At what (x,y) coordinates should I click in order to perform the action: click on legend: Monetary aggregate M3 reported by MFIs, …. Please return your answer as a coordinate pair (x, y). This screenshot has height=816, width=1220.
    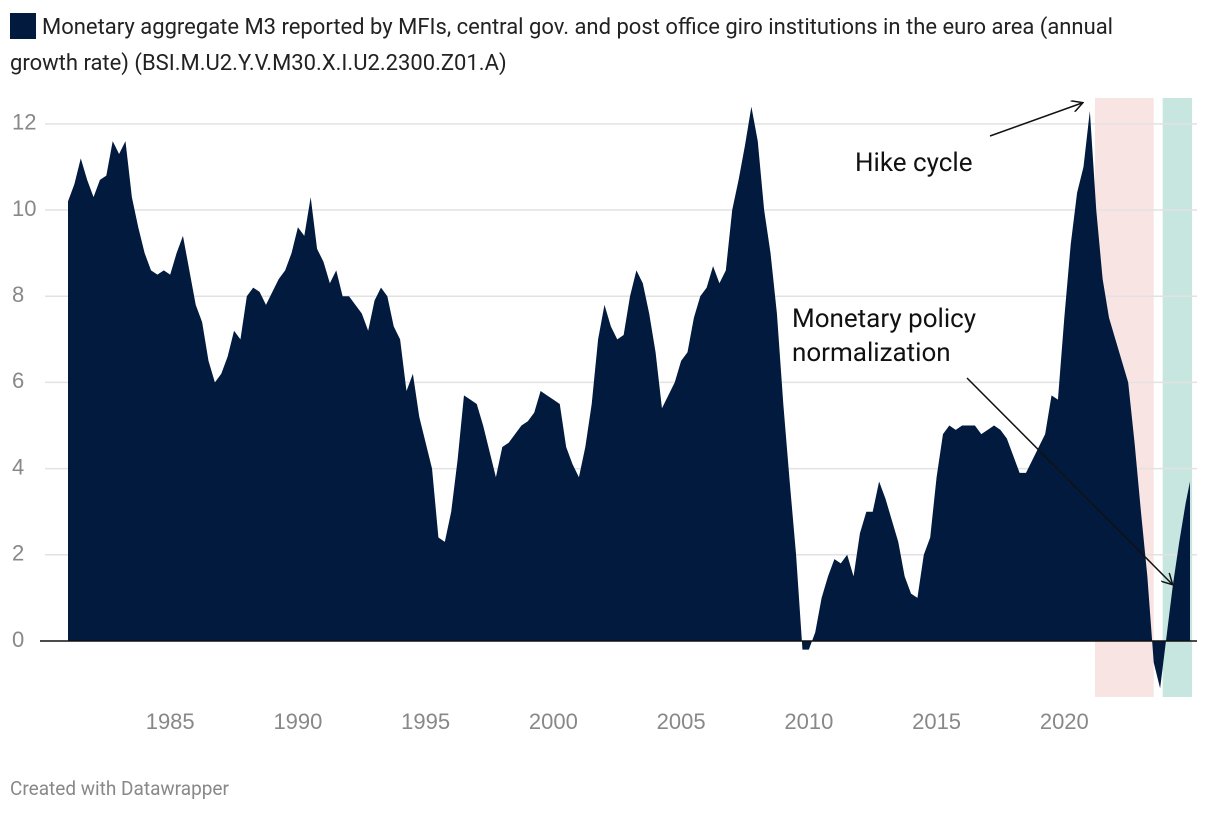
    Looking at the image, I should click on (595, 46).